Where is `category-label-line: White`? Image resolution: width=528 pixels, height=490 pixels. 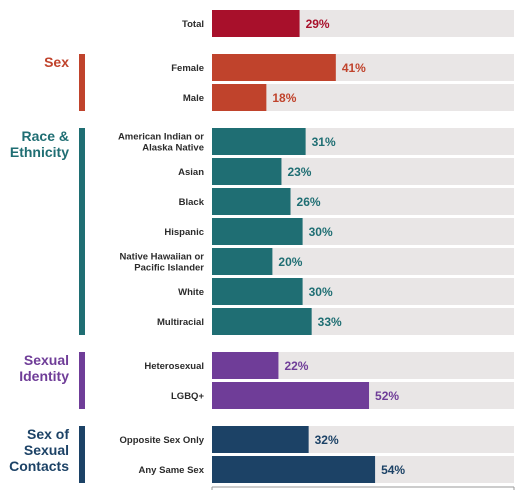 category-label-line: White is located at coordinates (191, 292).